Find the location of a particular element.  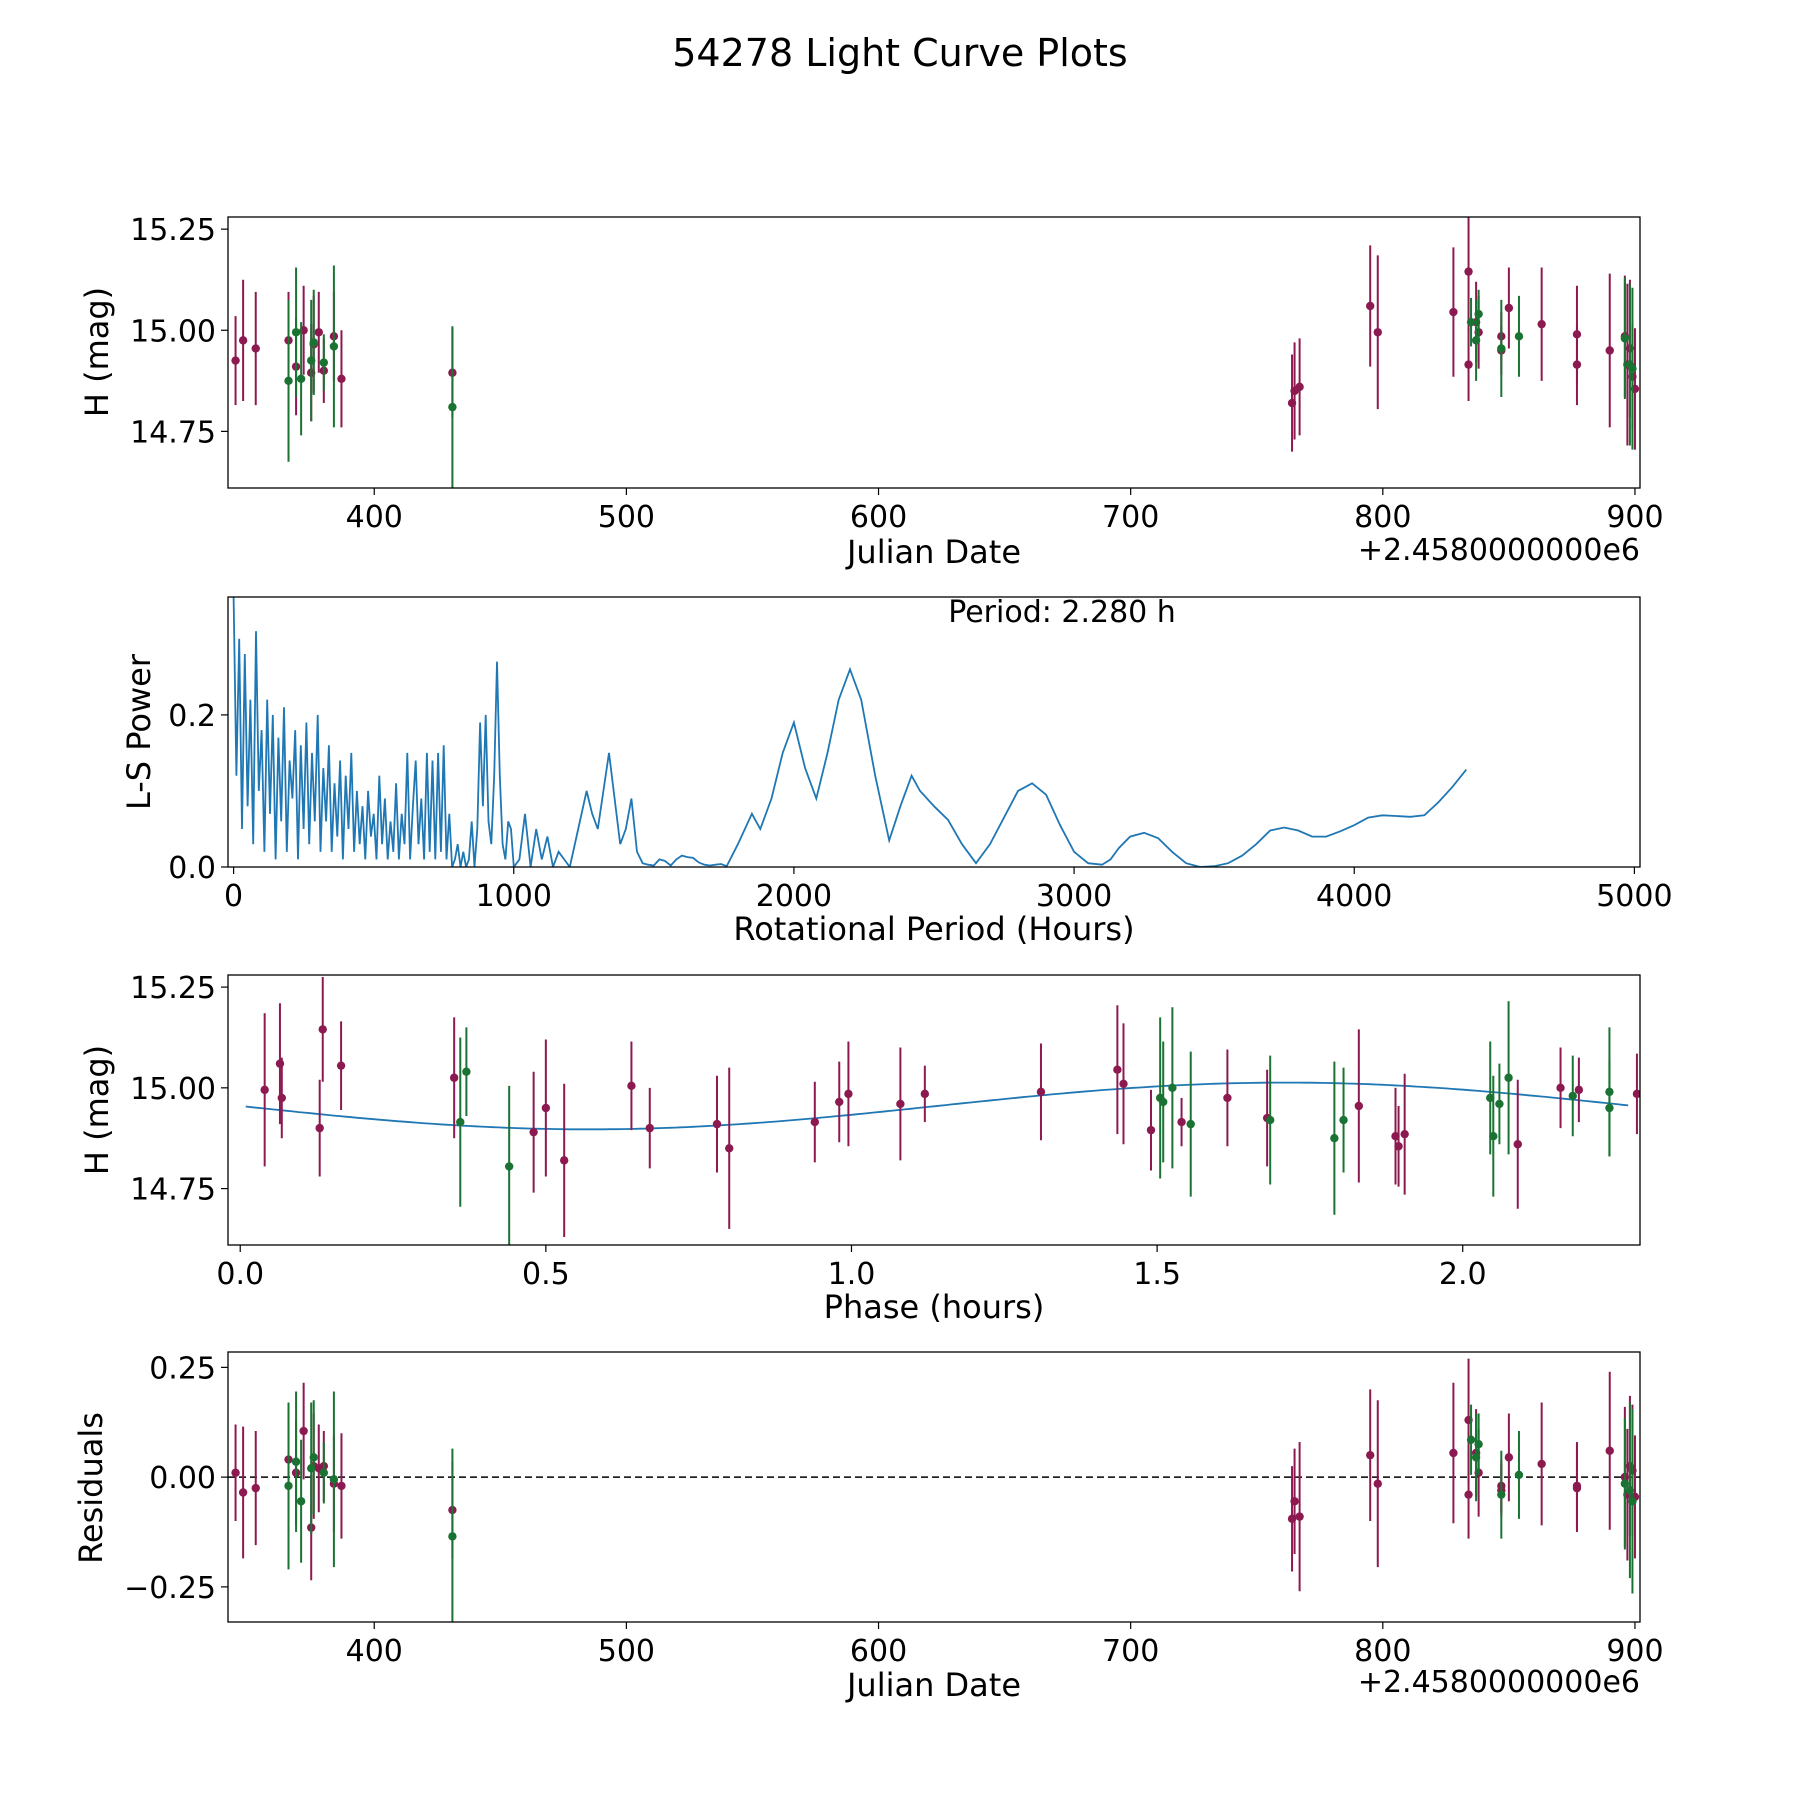

phased-xtick-label: 0.0 is located at coordinates (240, 1274).